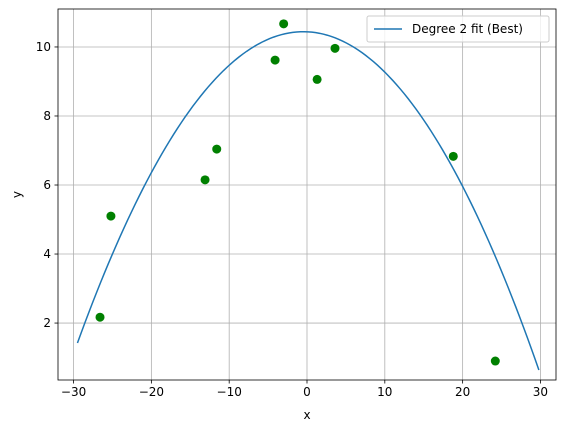 Image resolution: width=562 pixels, height=432 pixels. Describe the element at coordinates (47, 185) in the screenshot. I see `y-tick-label: 6` at that location.